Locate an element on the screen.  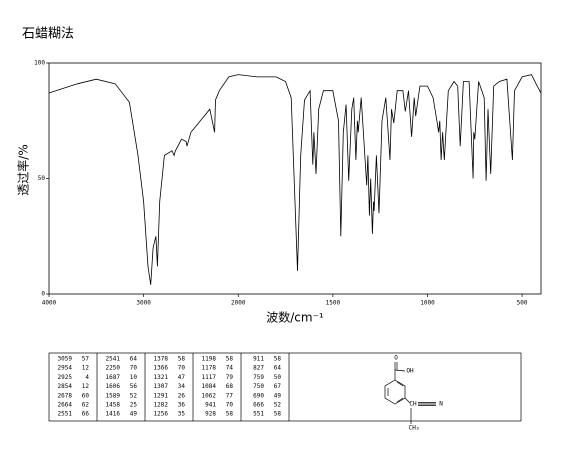
peak-wavenumber: 928 is located at coordinates (210, 414).